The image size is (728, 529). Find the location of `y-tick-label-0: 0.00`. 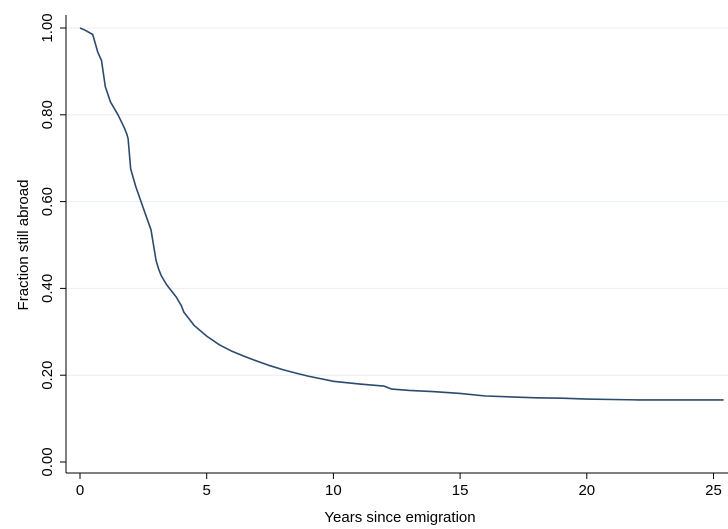

y-tick-label-0: 0.00 is located at coordinates (47, 461).